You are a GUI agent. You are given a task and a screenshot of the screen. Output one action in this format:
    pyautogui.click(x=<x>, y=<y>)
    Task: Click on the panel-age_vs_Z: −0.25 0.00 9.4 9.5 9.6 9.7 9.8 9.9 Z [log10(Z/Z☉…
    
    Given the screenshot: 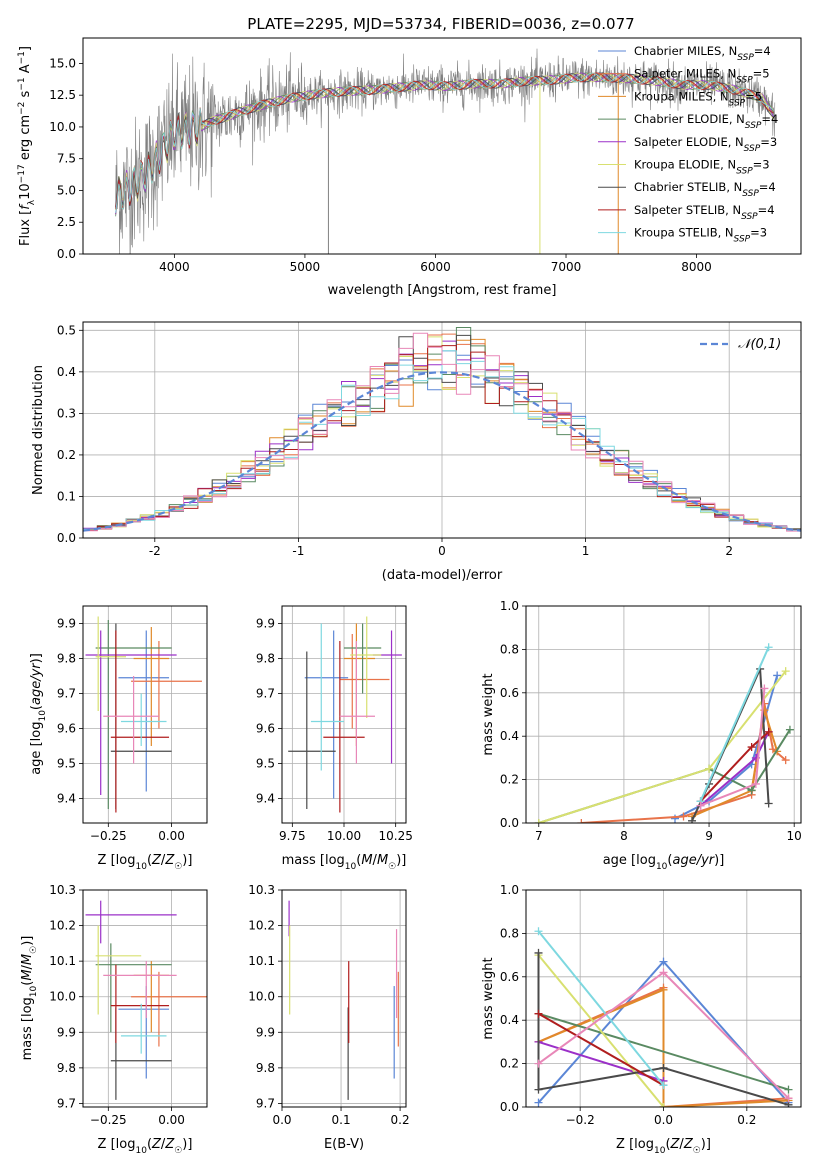 What is the action you would take?
    pyautogui.click(x=118, y=738)
    